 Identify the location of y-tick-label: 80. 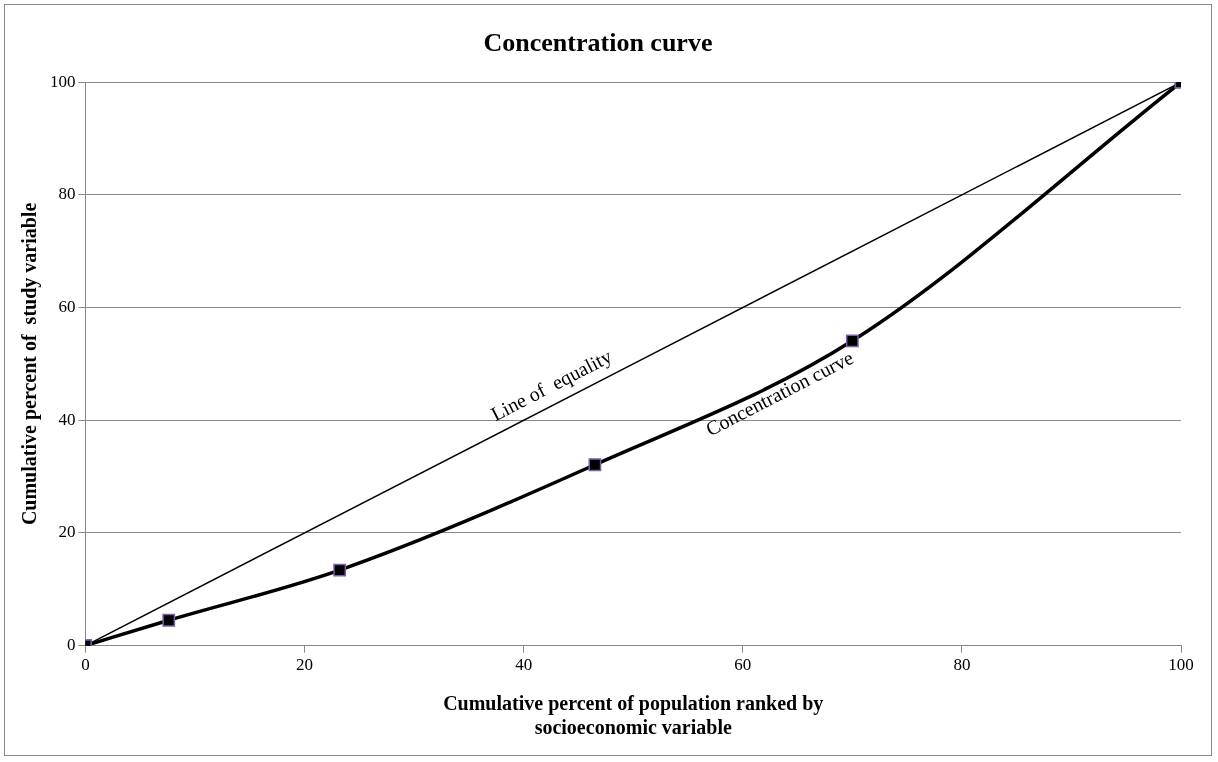
(67, 194).